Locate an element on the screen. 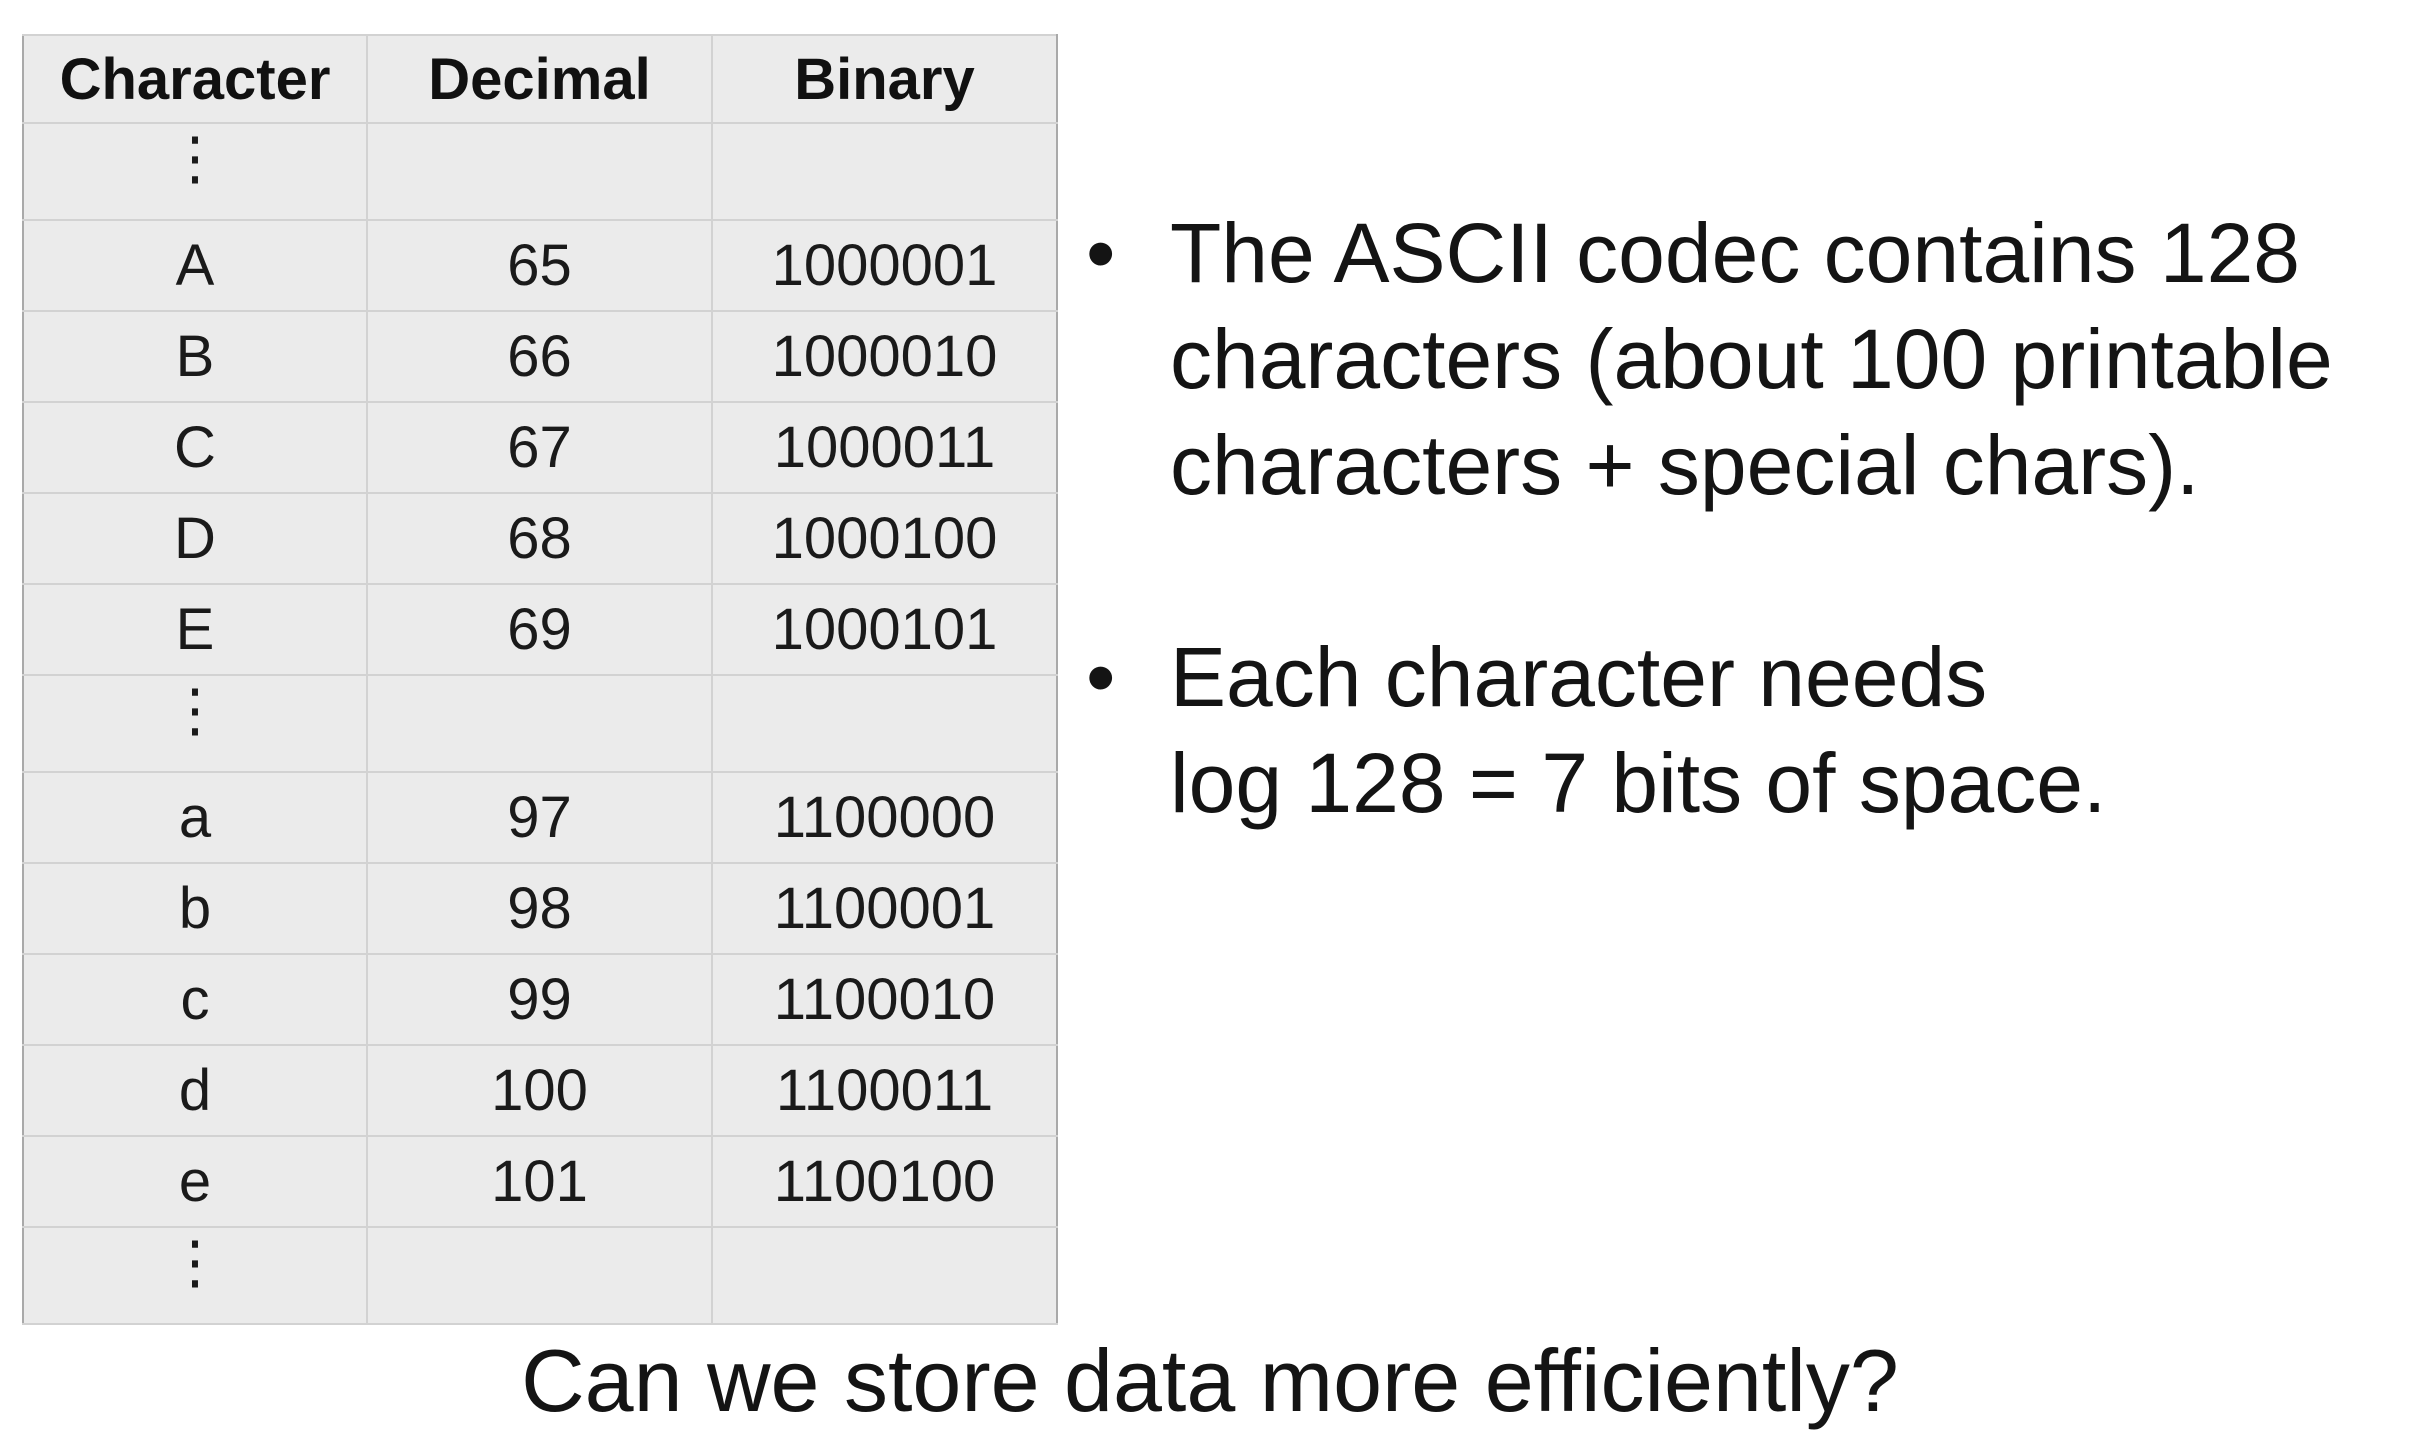 This screenshot has height=1450, width=2420. table-row: a 97 1100000 is located at coordinates (540, 817).